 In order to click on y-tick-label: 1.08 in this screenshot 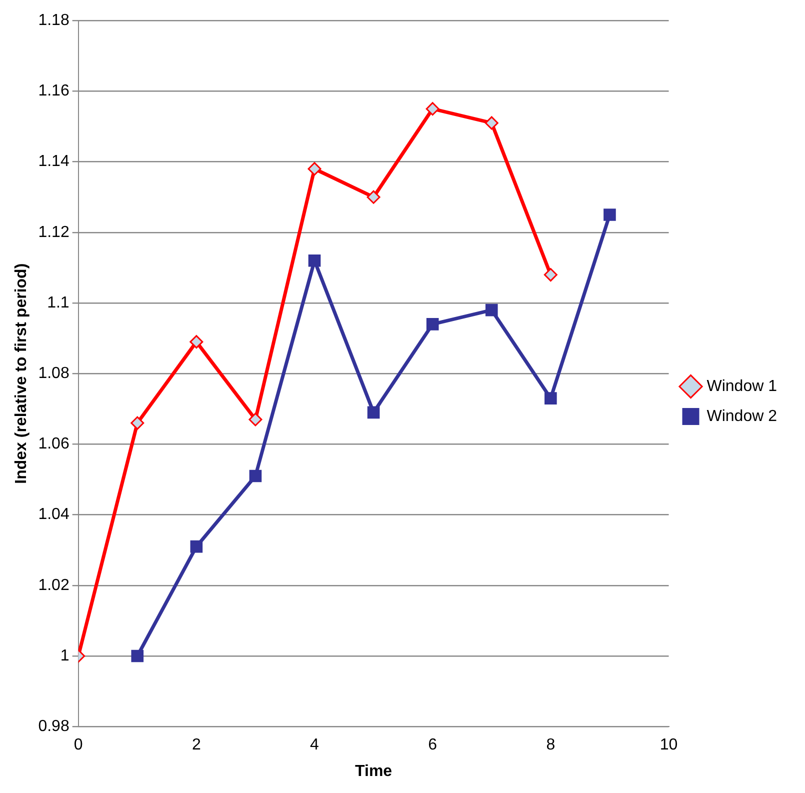, I will do `click(54, 373)`.